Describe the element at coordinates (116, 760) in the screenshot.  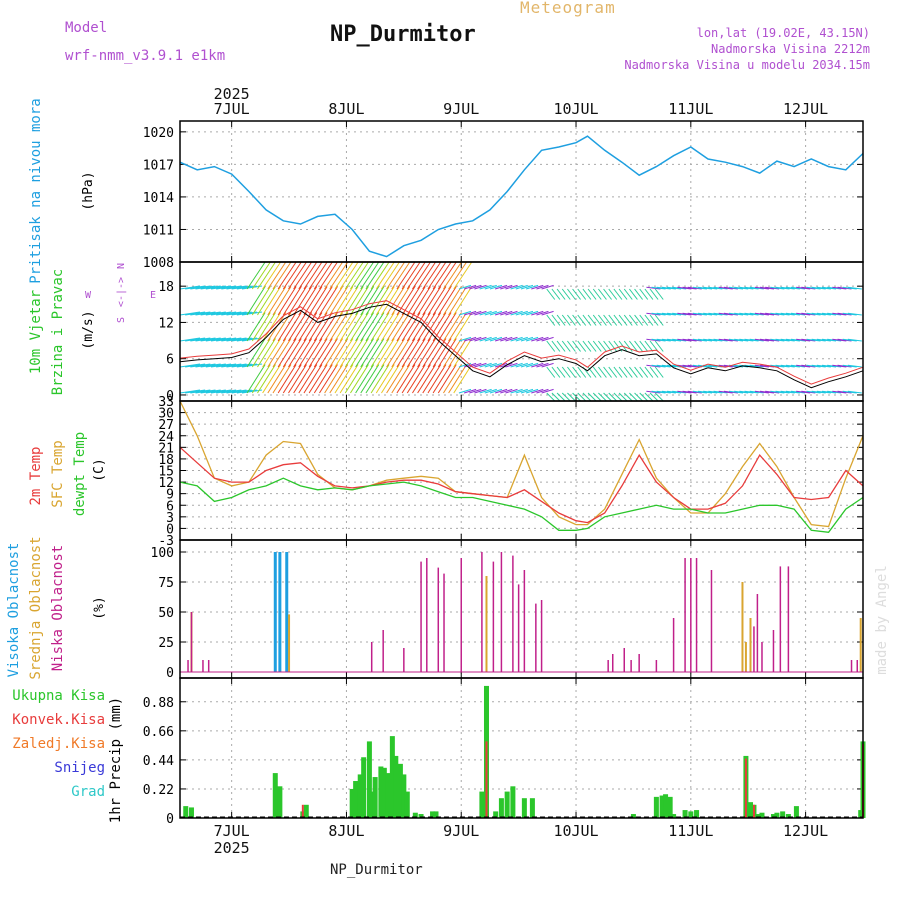
I see `precip-ylabel: 1hr Precip (mm)` at that location.